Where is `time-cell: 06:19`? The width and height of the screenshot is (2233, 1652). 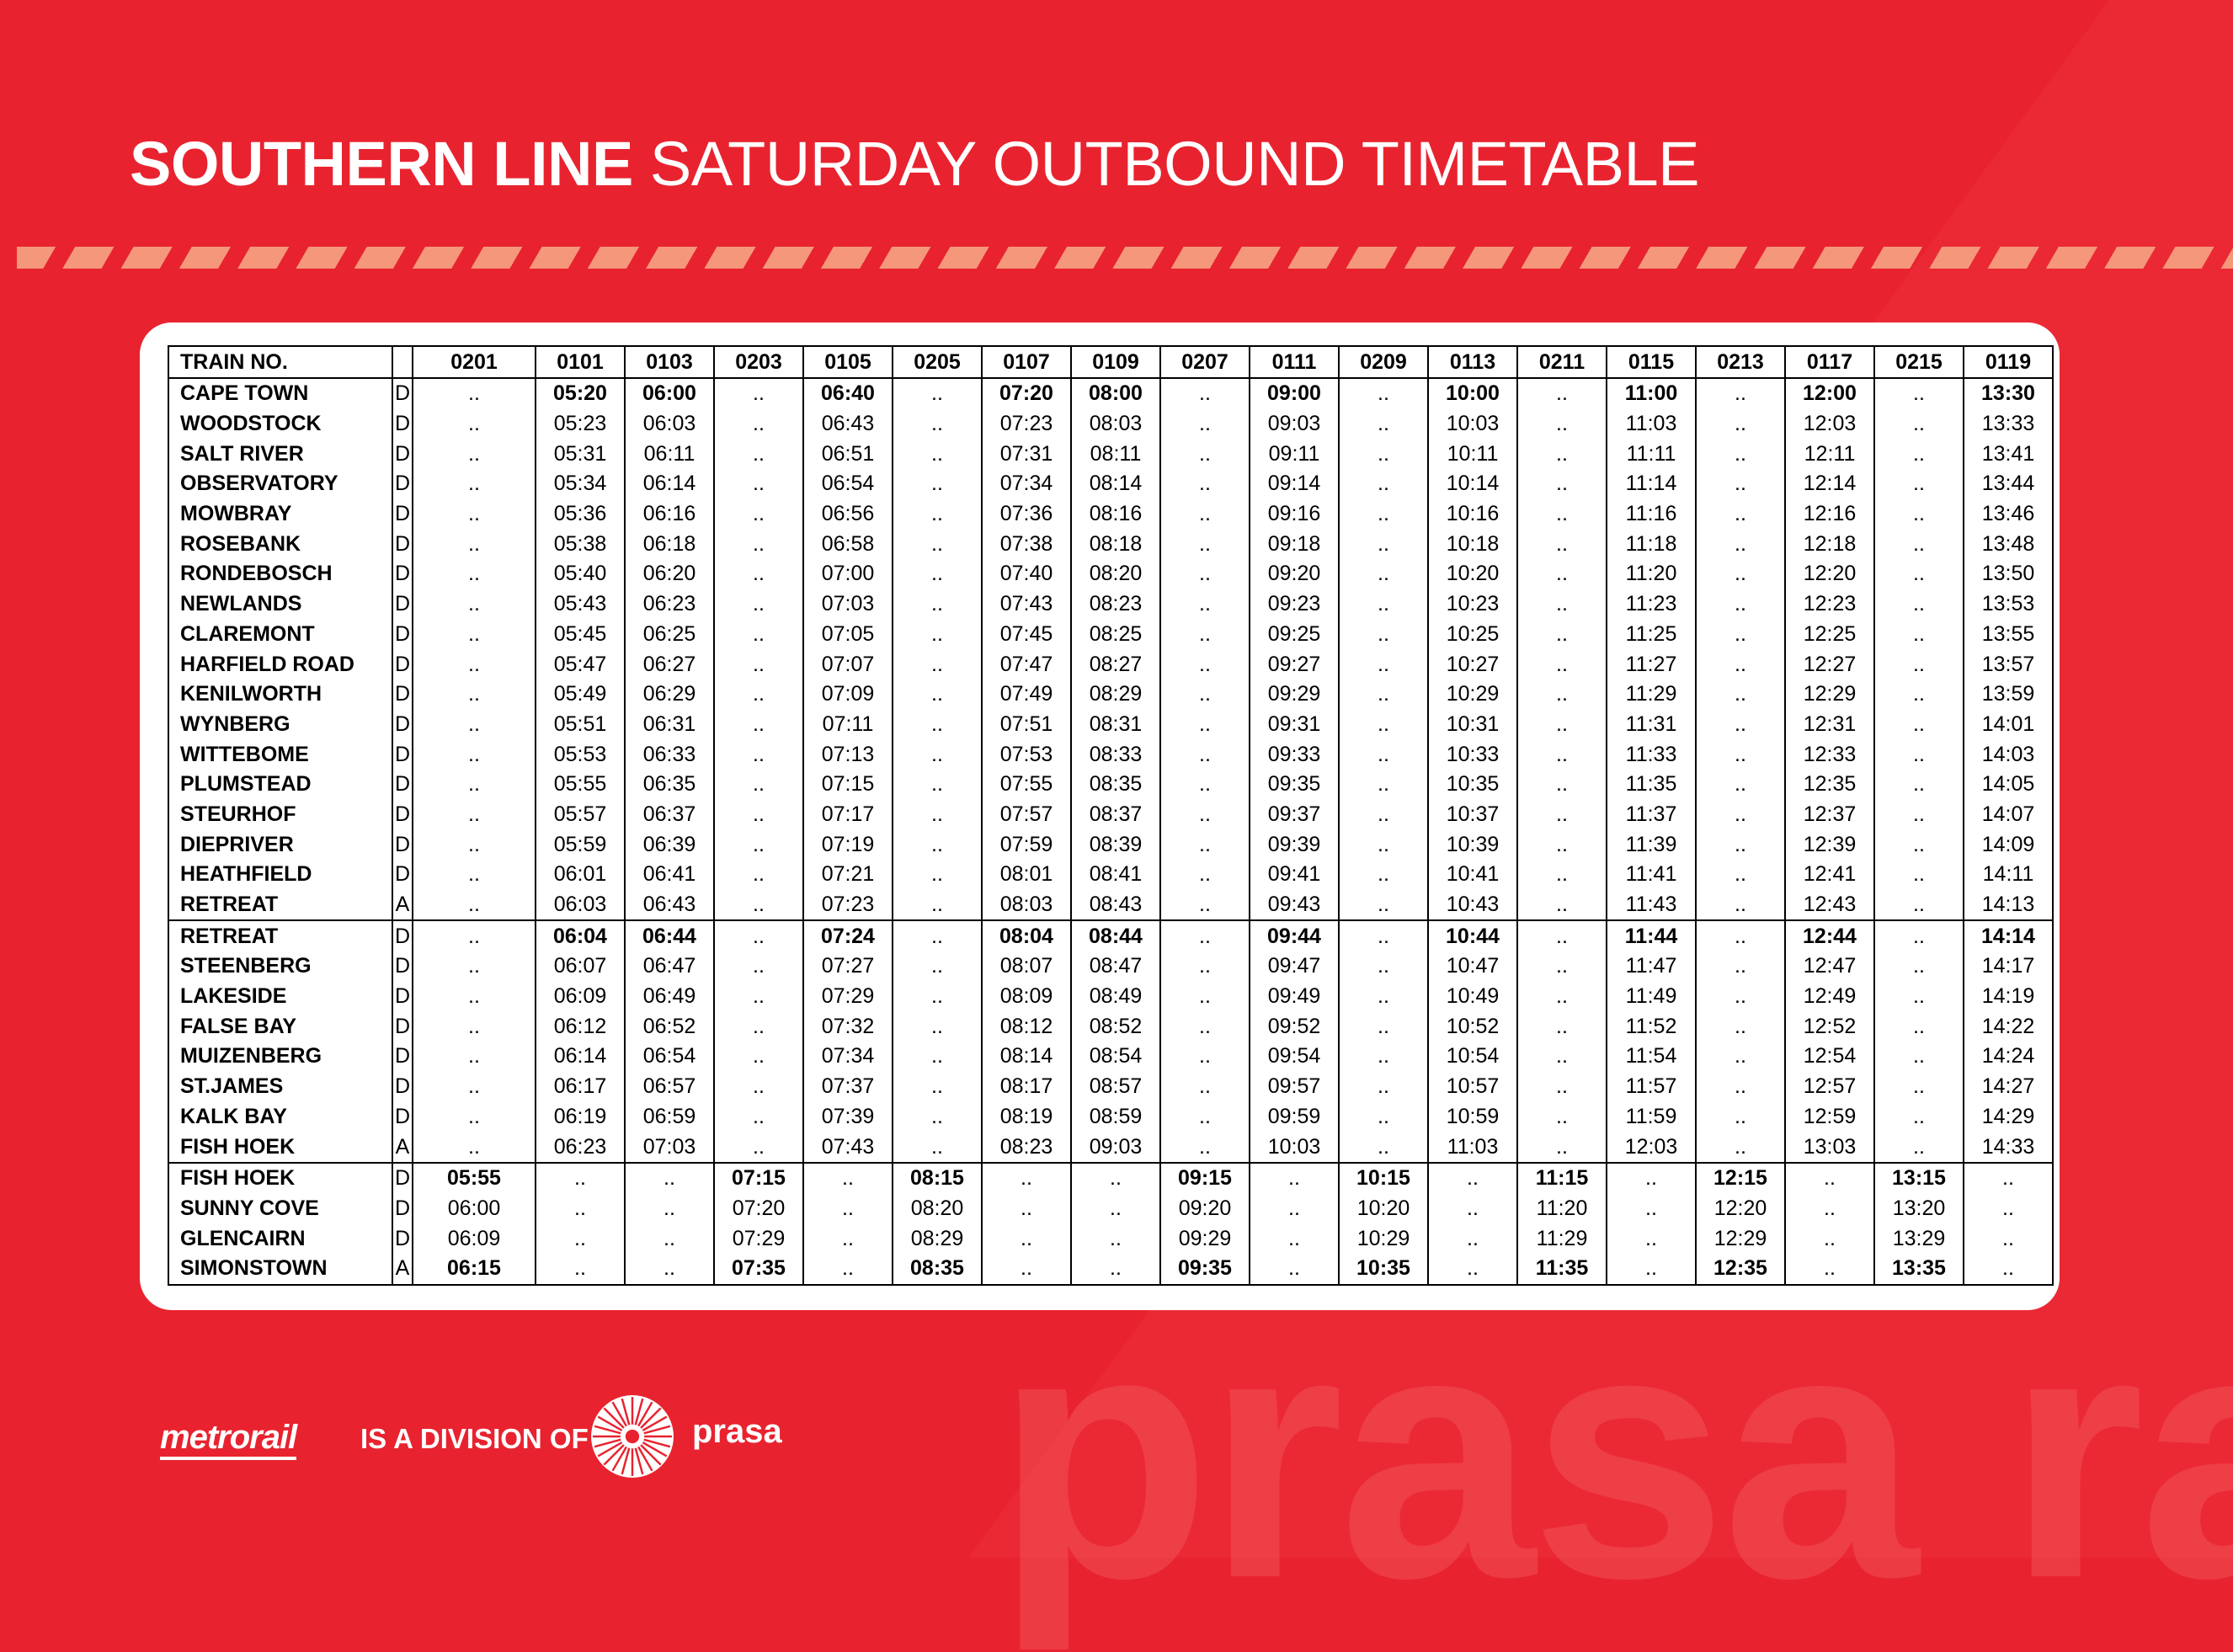 time-cell: 06:19 is located at coordinates (580, 1116).